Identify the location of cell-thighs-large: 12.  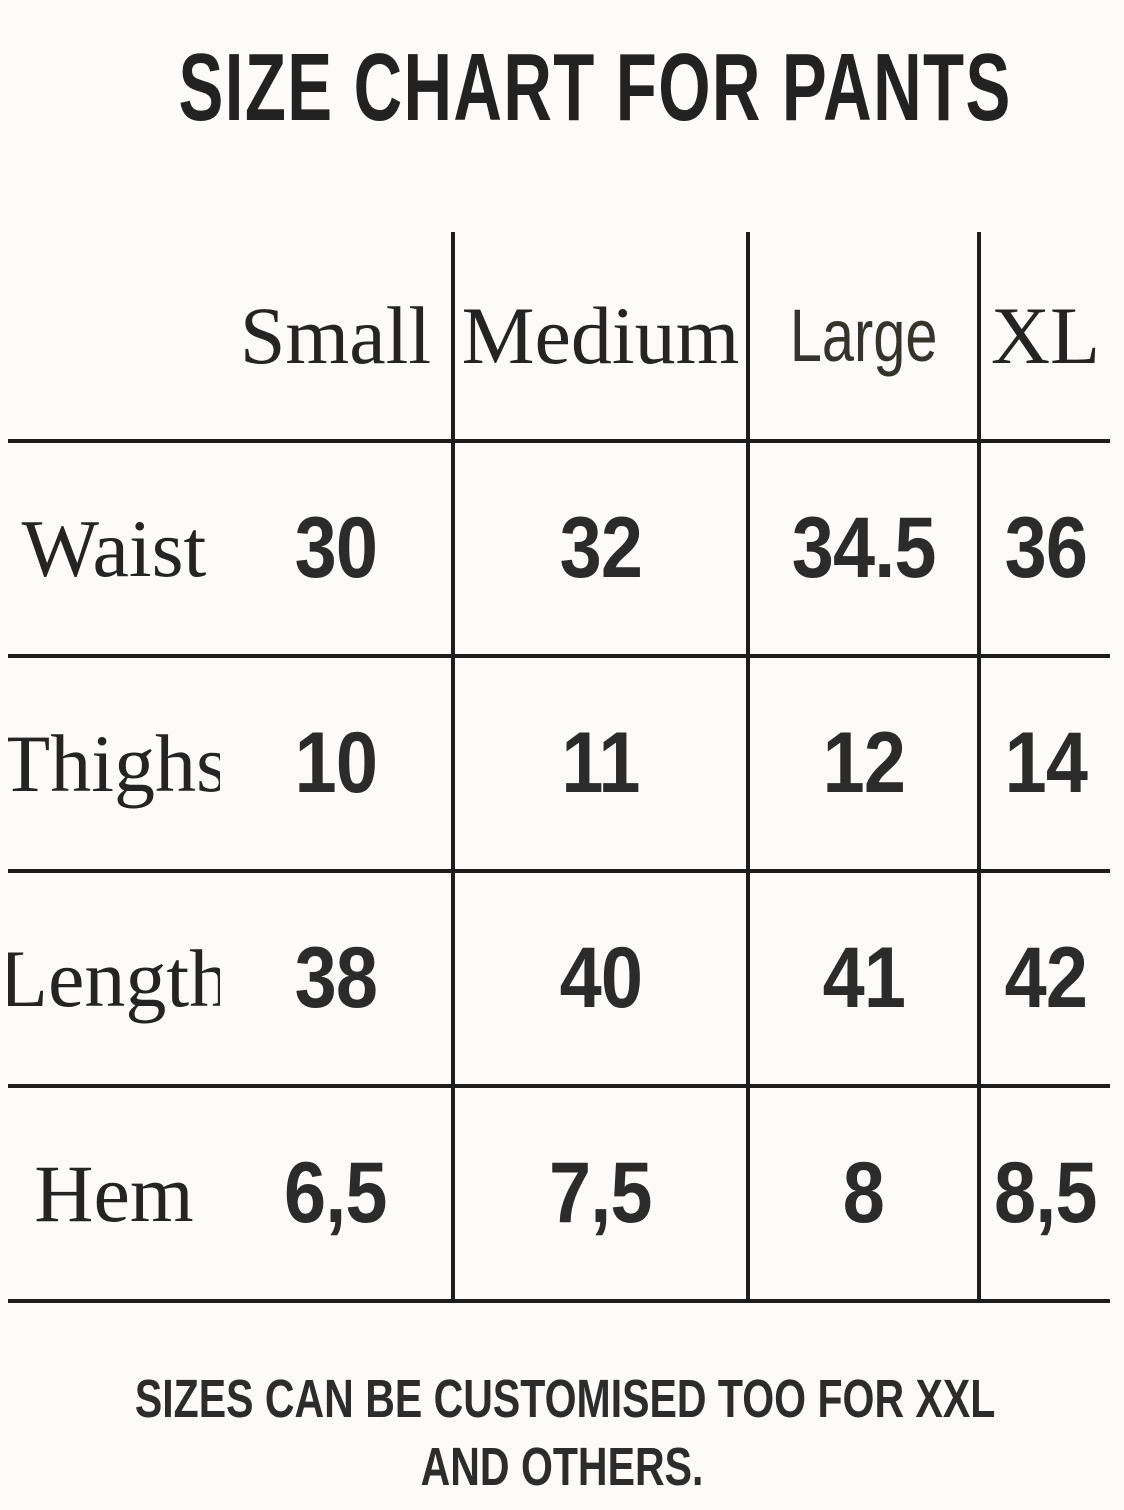
(865, 763).